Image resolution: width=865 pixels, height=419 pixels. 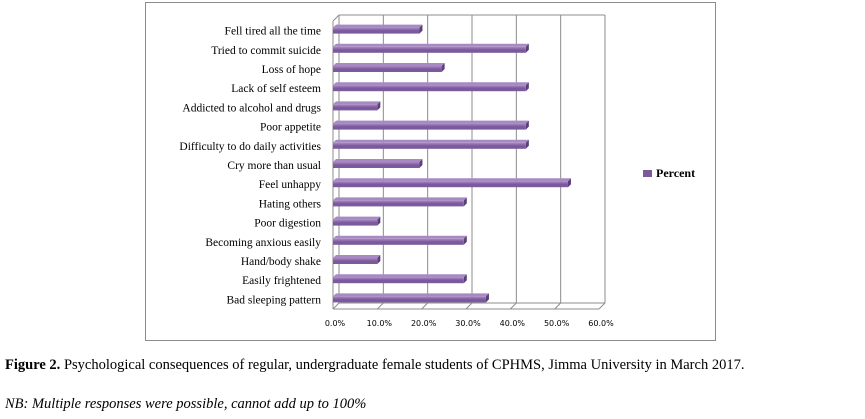 What do you see at coordinates (287, 224) in the screenshot?
I see `category-label: Poor digestion` at bounding box center [287, 224].